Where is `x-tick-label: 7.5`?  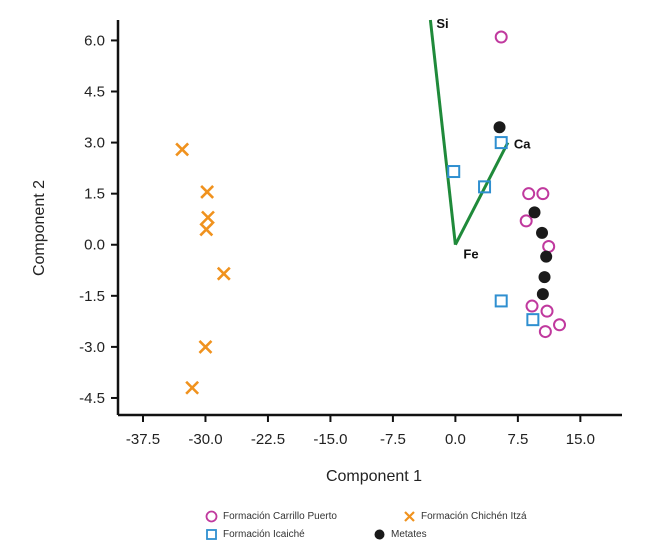 x-tick-label: 7.5 is located at coordinates (517, 439).